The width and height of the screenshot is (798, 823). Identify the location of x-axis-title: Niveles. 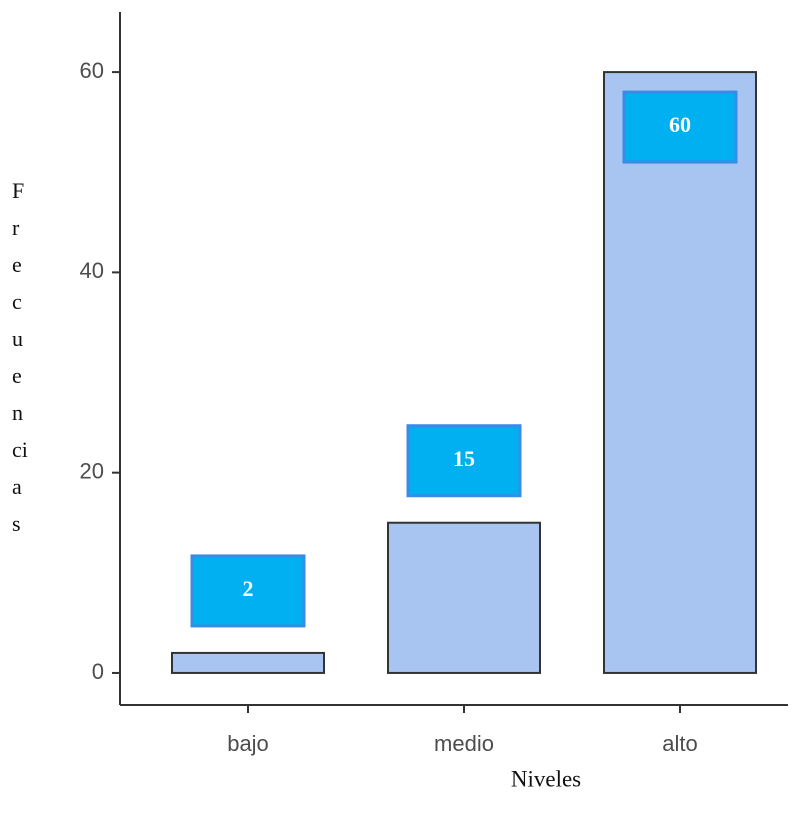
(546, 778).